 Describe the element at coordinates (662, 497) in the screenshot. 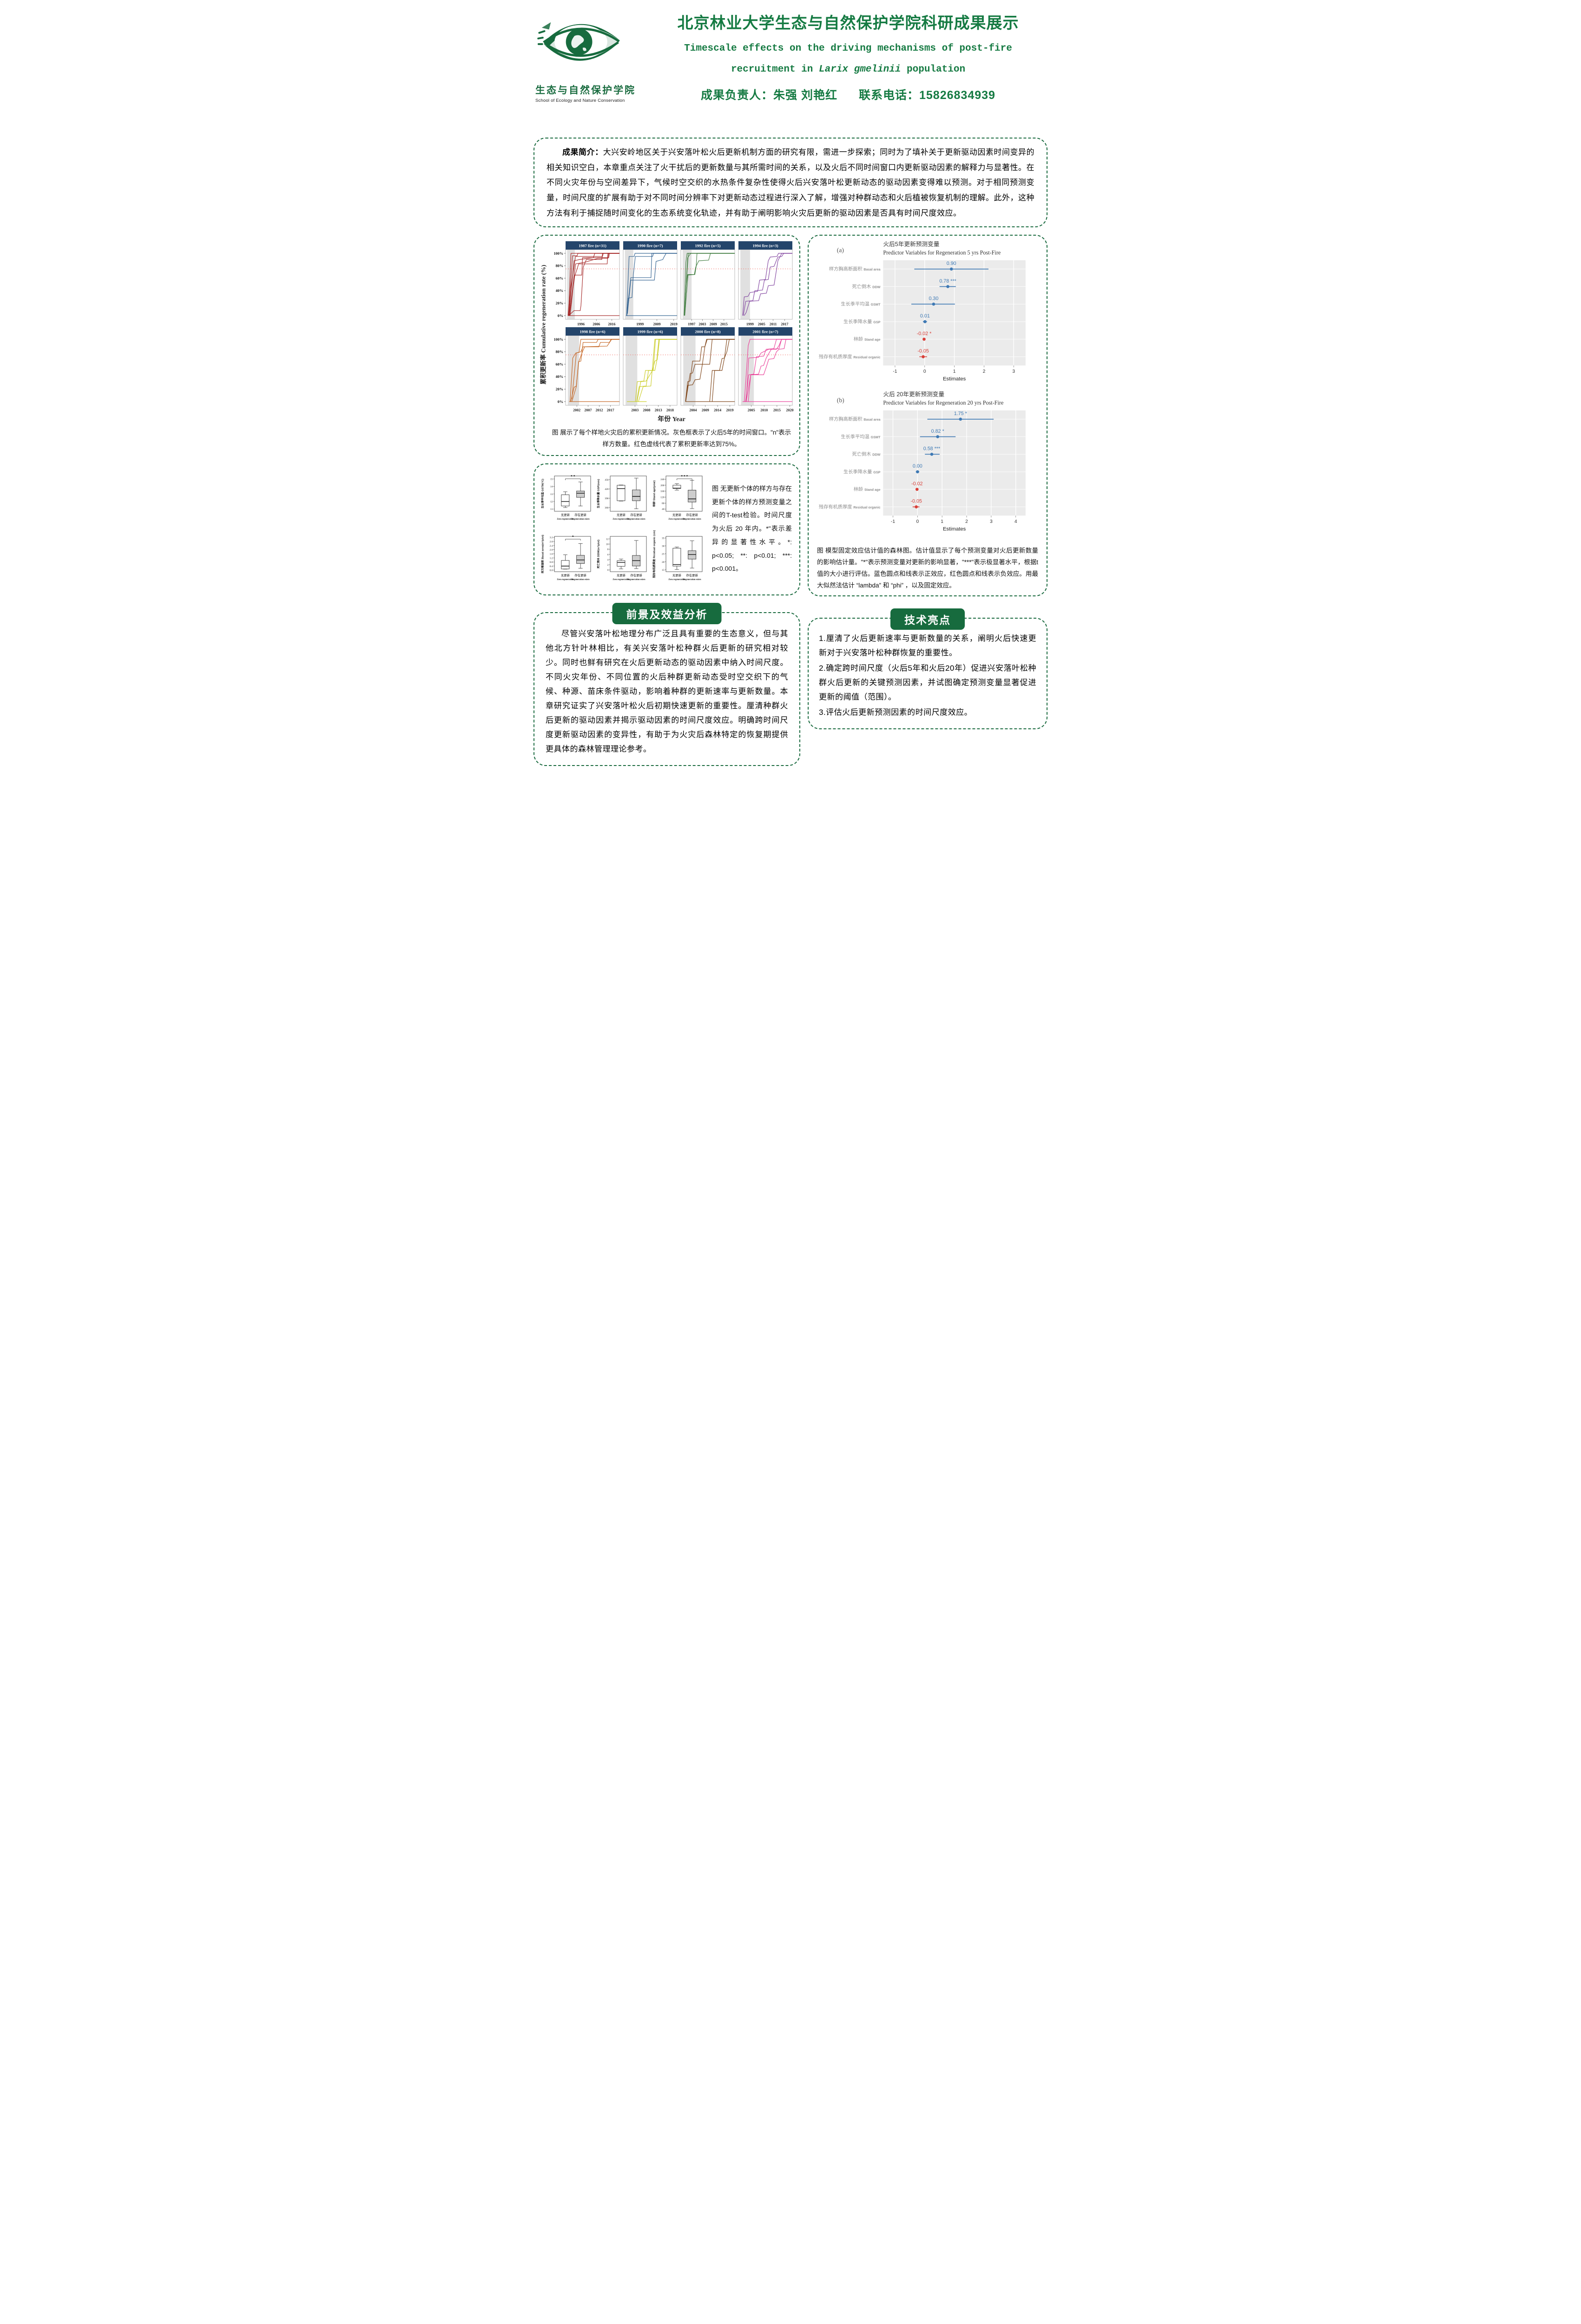

I see `svg-text: 120` at that location.